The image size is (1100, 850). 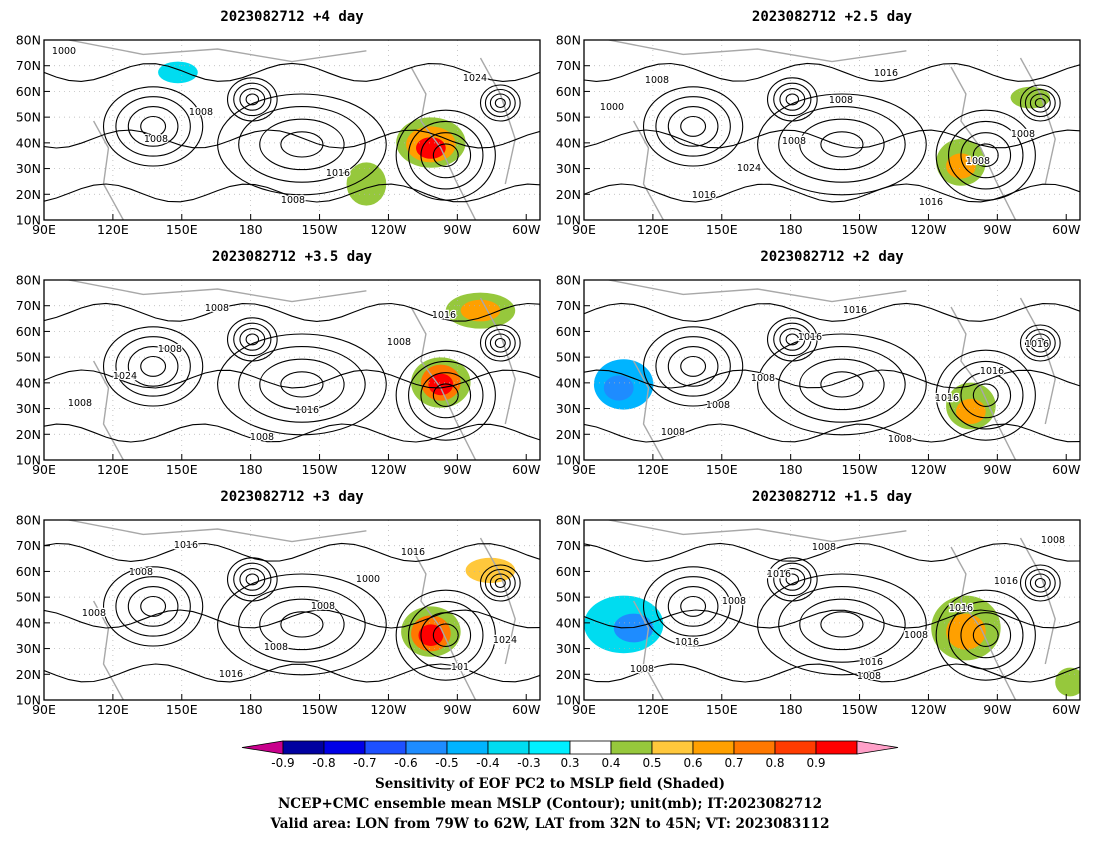 I want to click on panel-title: 2023082712 +3.5 day, so click(x=292, y=257).